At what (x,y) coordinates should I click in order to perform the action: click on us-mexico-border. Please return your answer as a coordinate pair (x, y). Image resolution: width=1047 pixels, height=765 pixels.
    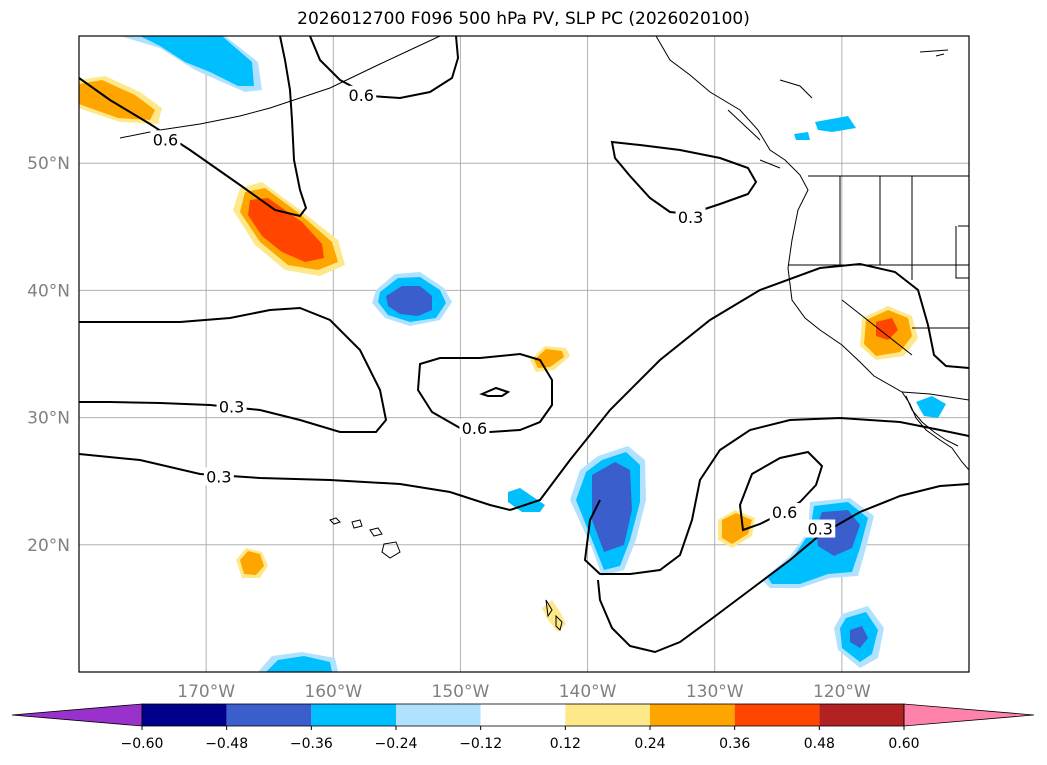
    Looking at the image, I should click on (935, 396).